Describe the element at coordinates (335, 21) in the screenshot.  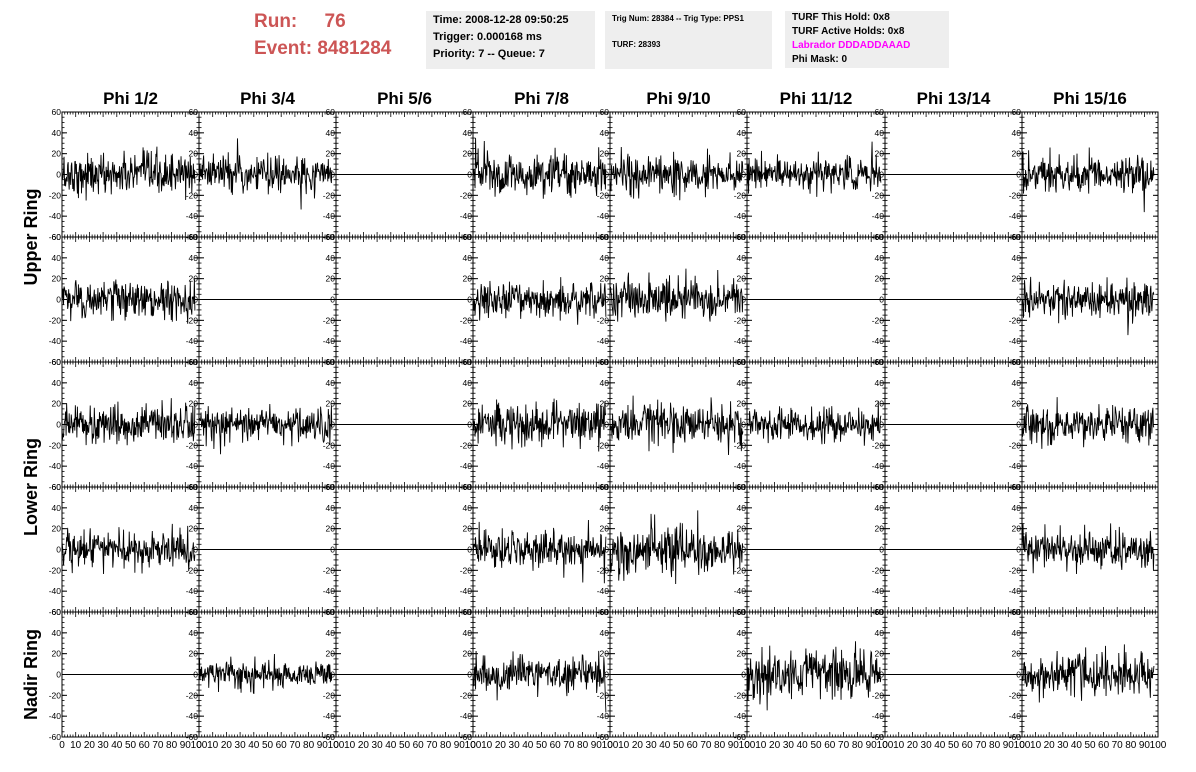
I see `run-value: 76` at that location.